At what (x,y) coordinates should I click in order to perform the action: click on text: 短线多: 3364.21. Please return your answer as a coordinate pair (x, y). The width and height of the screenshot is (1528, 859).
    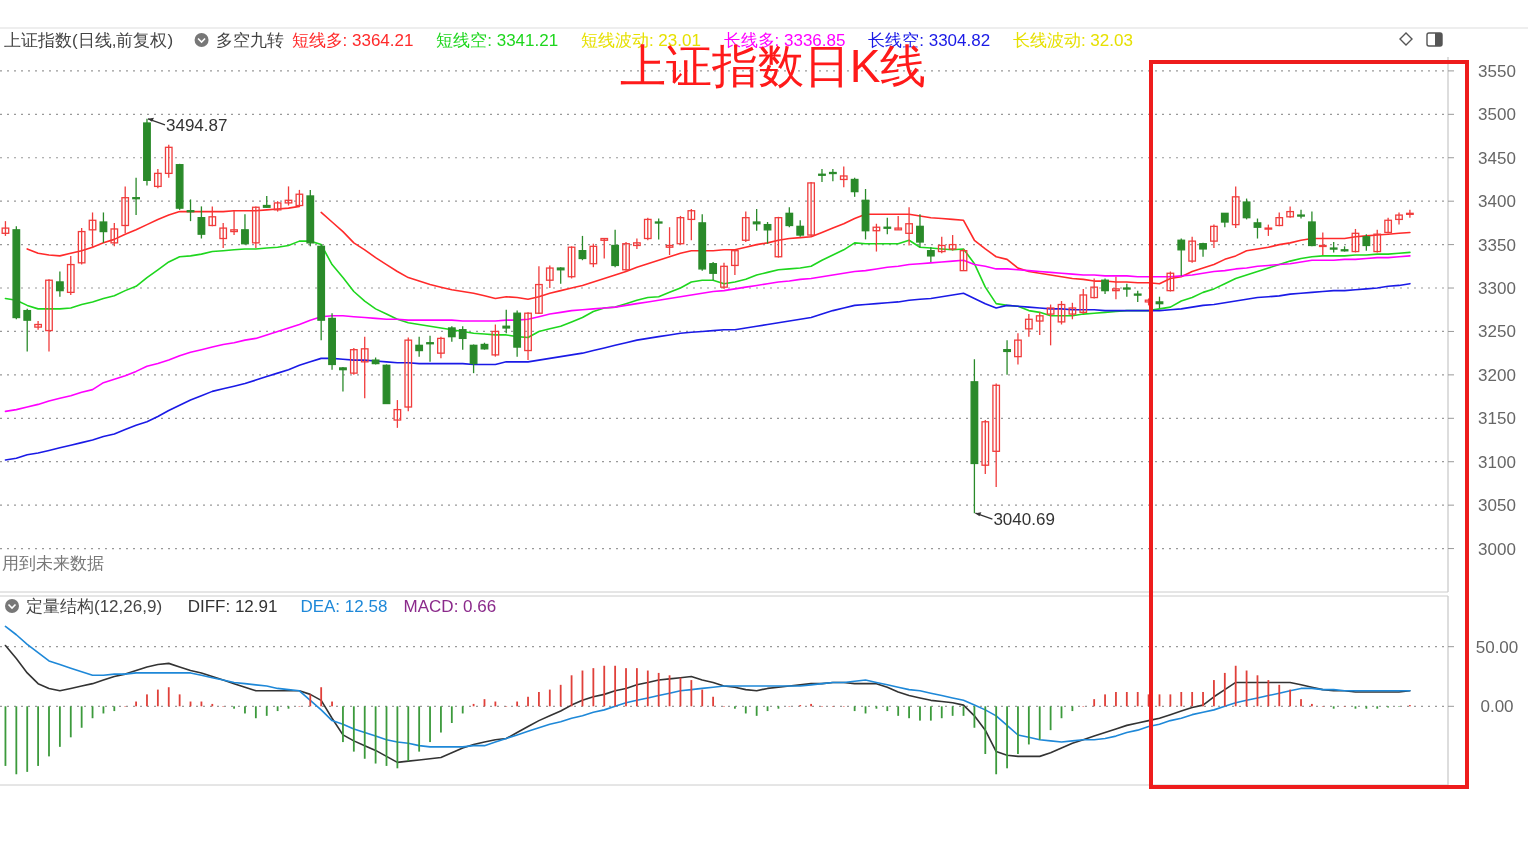
    Looking at the image, I should click on (352, 40).